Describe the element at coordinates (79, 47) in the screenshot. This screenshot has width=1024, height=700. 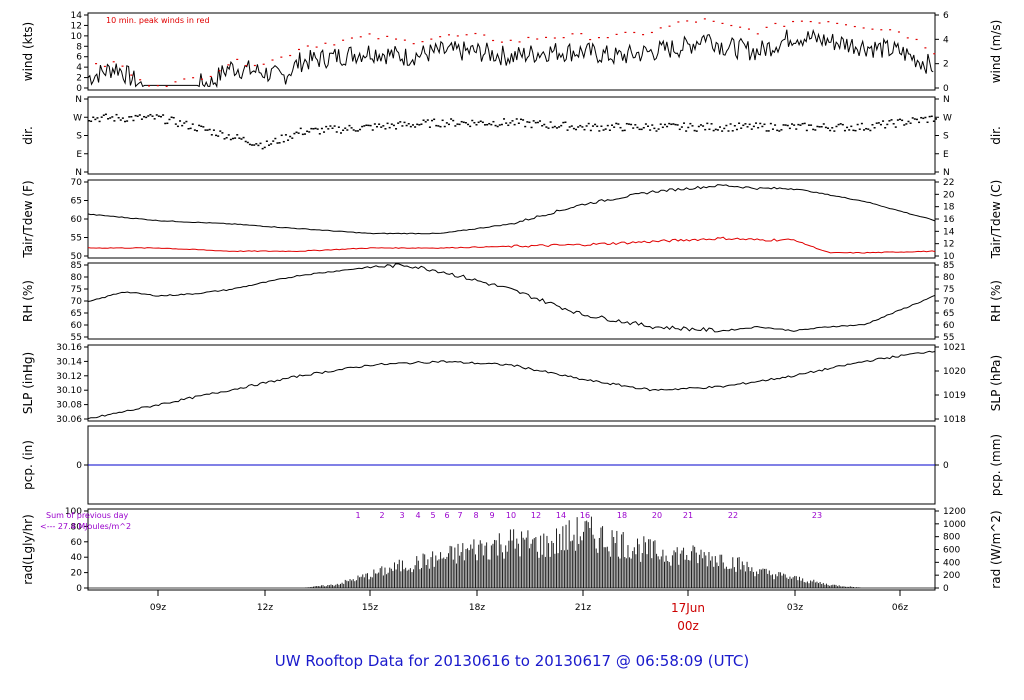
I see `y-tick-label-left: 8` at that location.